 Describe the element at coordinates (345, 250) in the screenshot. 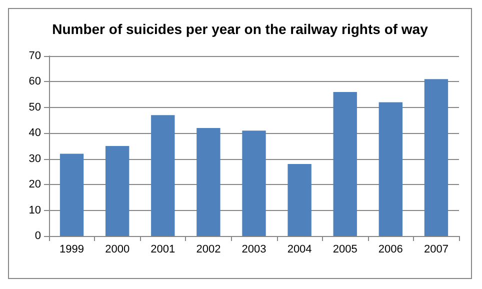

I see `x-tick-label: 2005` at that location.